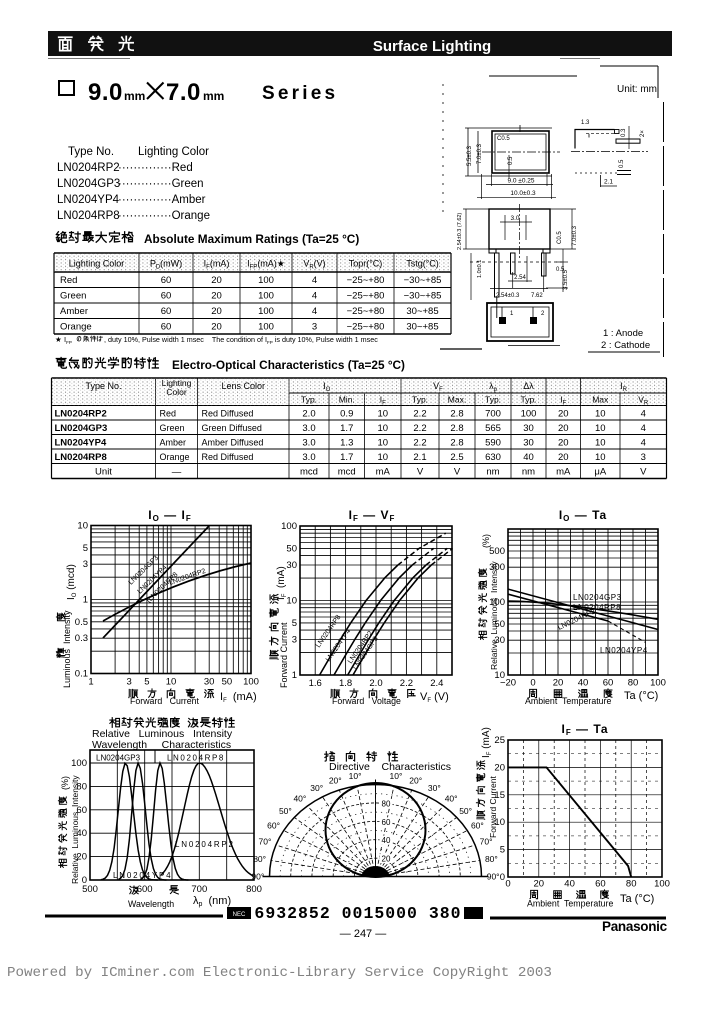  Describe the element at coordinates (583, 515) in the screenshot. I see `svg-text: IO — Ta` at that location.